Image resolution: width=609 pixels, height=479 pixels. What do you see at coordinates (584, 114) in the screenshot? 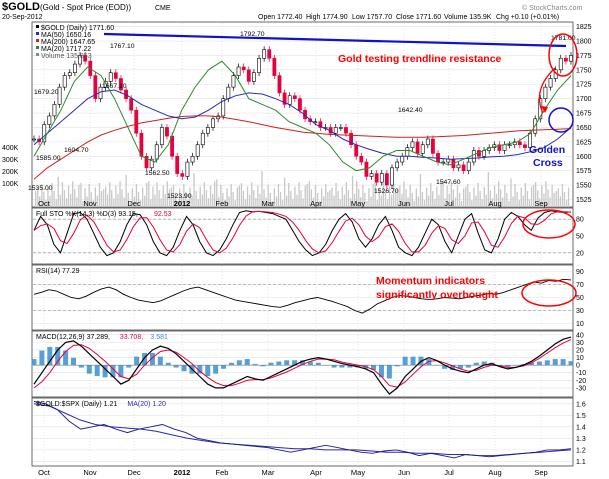
I see `y-tick-label: 1675` at bounding box center [584, 114].